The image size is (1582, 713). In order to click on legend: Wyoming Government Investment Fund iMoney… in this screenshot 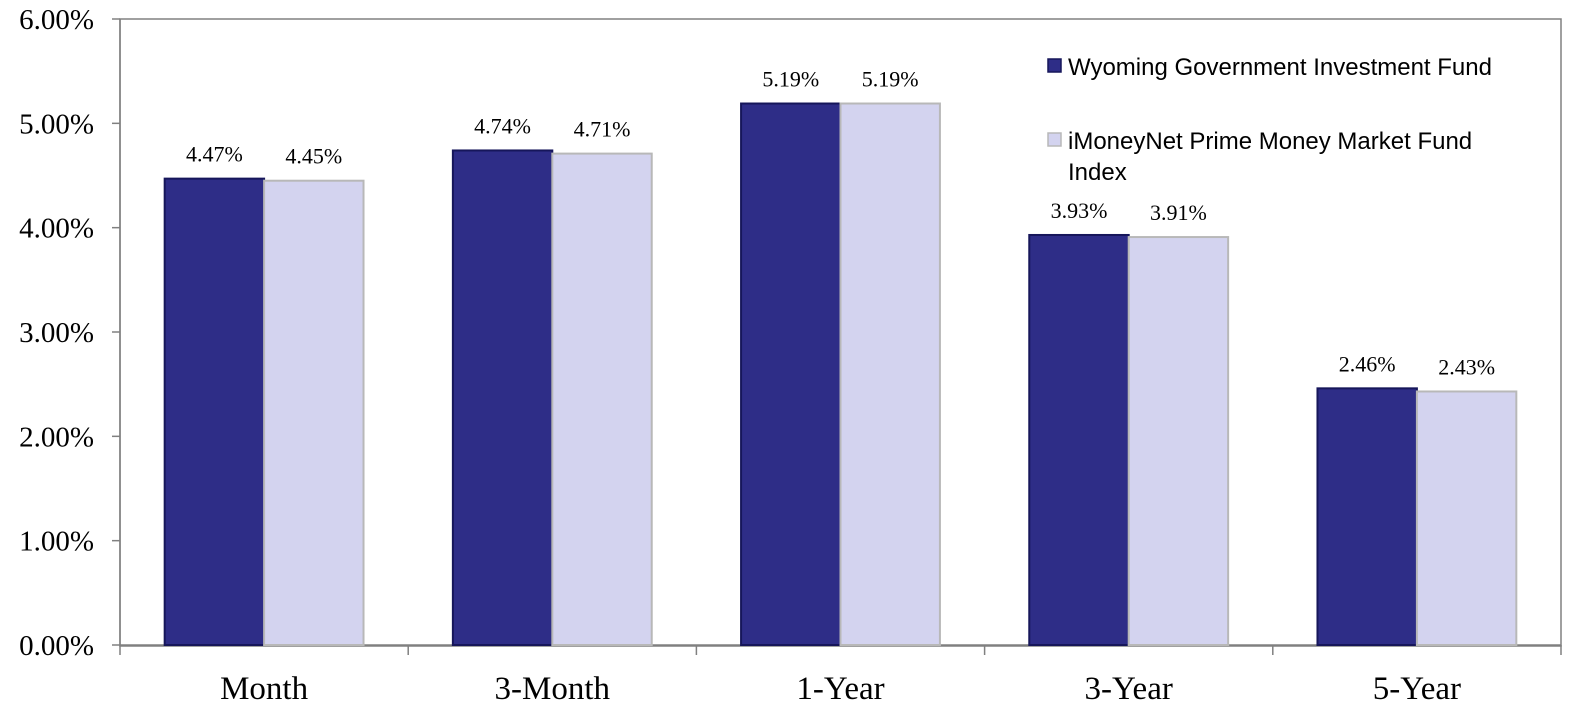, I will do `click(1269, 120)`.